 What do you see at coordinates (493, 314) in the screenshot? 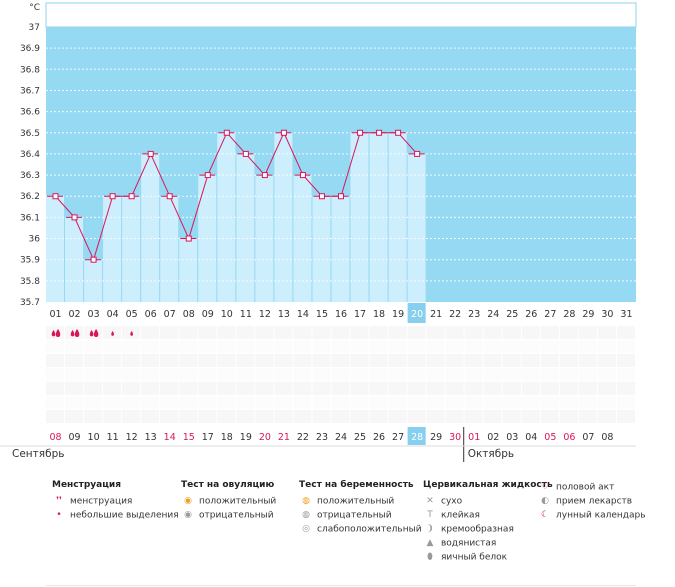
I see `cycle-day-label: 24` at bounding box center [493, 314].